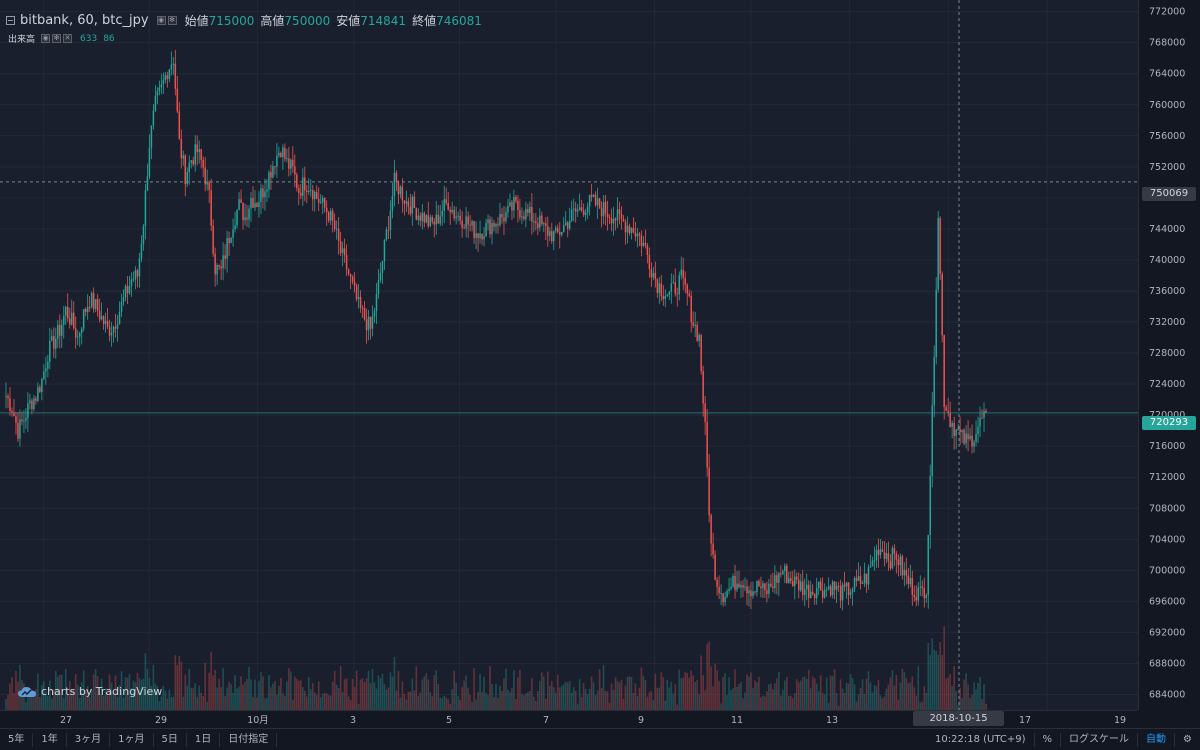 This screenshot has height=750, width=1200. What do you see at coordinates (90, 691) in the screenshot?
I see `tradingview-watermark: charts by TradingView` at bounding box center [90, 691].